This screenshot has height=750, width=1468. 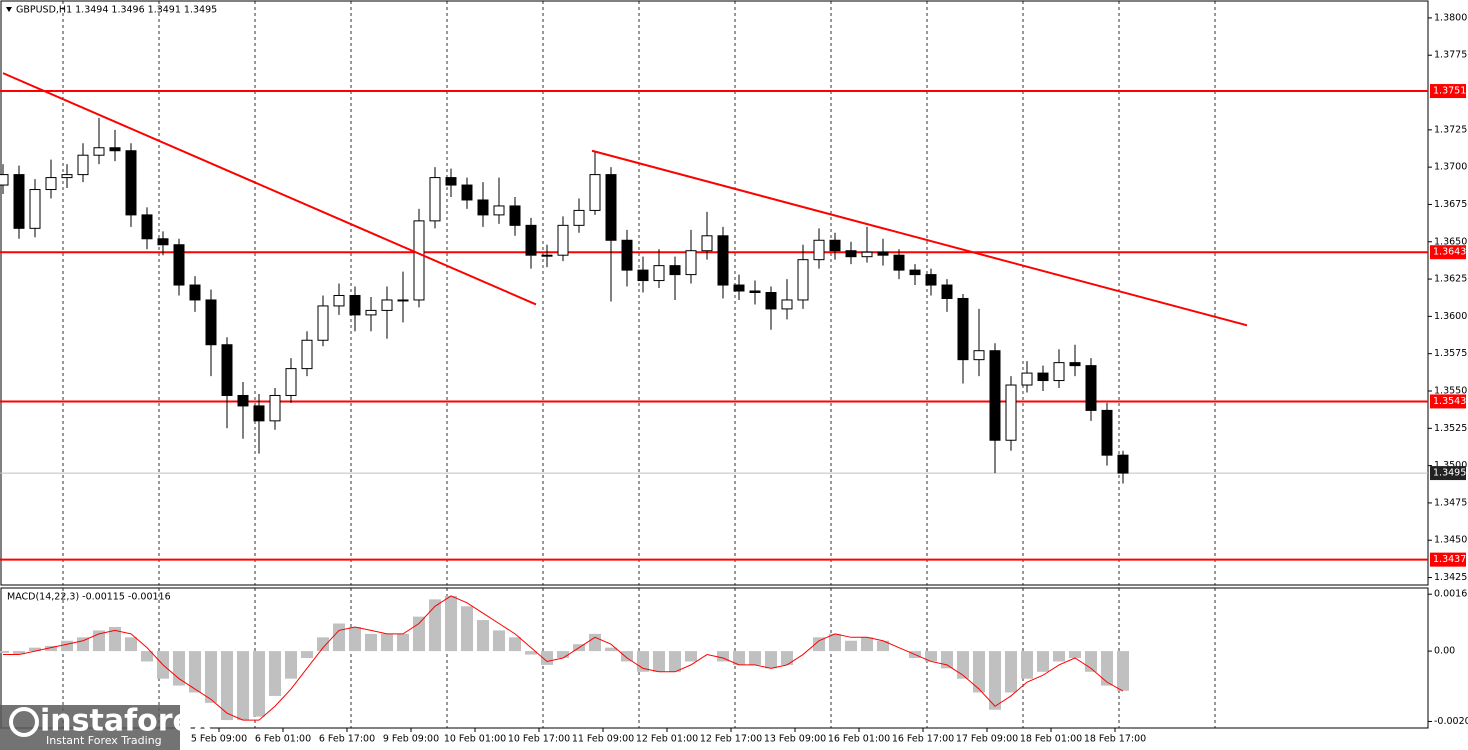 What do you see at coordinates (1449, 252) in the screenshot?
I see `level-label: 1.3643` at bounding box center [1449, 252].